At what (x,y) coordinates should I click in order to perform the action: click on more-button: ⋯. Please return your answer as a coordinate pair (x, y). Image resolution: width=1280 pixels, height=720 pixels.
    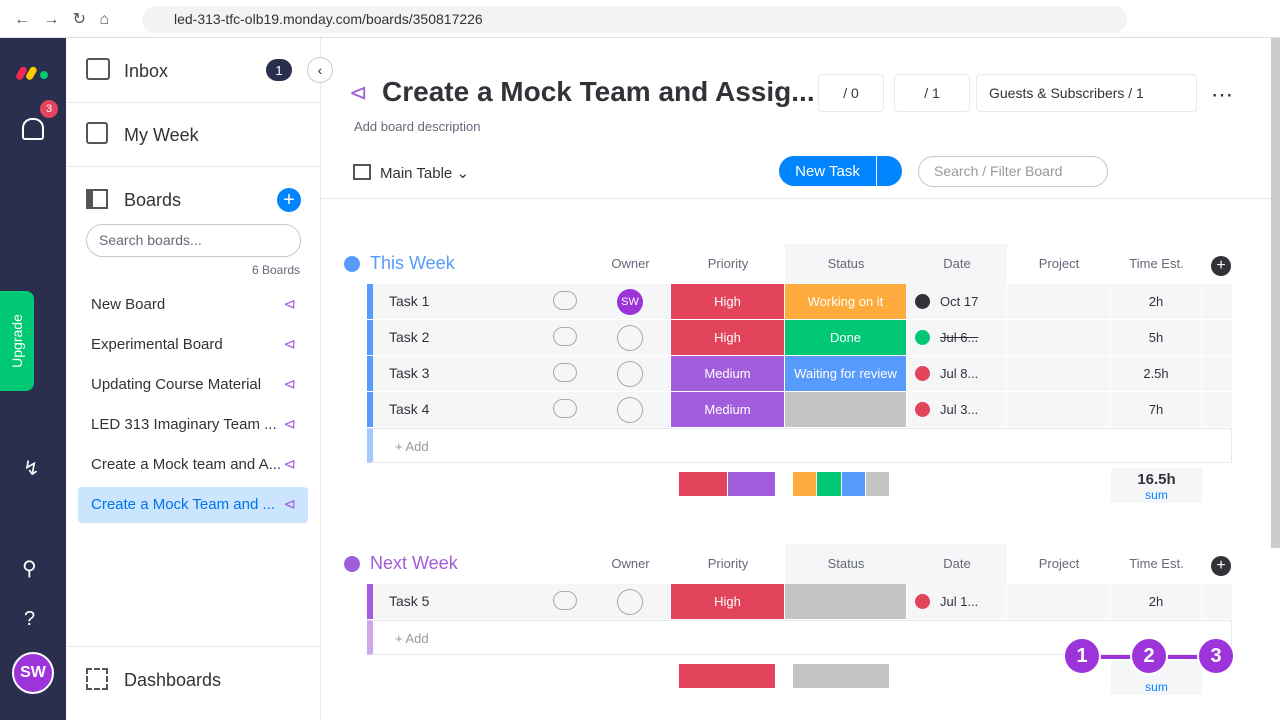
    Looking at the image, I should click on (1222, 94).